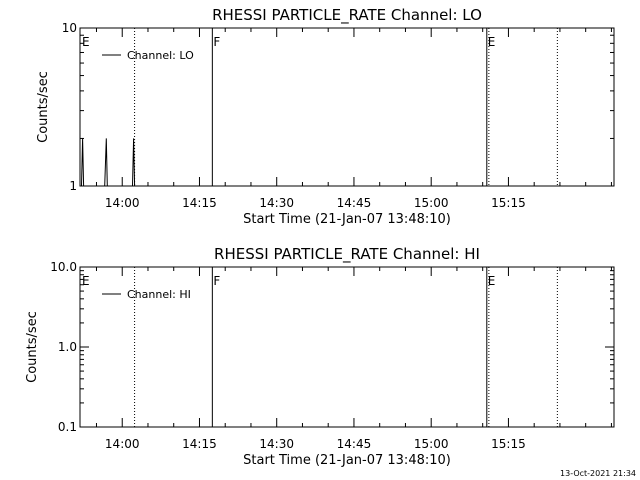 The height and width of the screenshot is (480, 640). Describe the element at coordinates (347, 254) in the screenshot. I see `chart-title: RHESSI PARTICLE_RATE Channel: HI` at that location.